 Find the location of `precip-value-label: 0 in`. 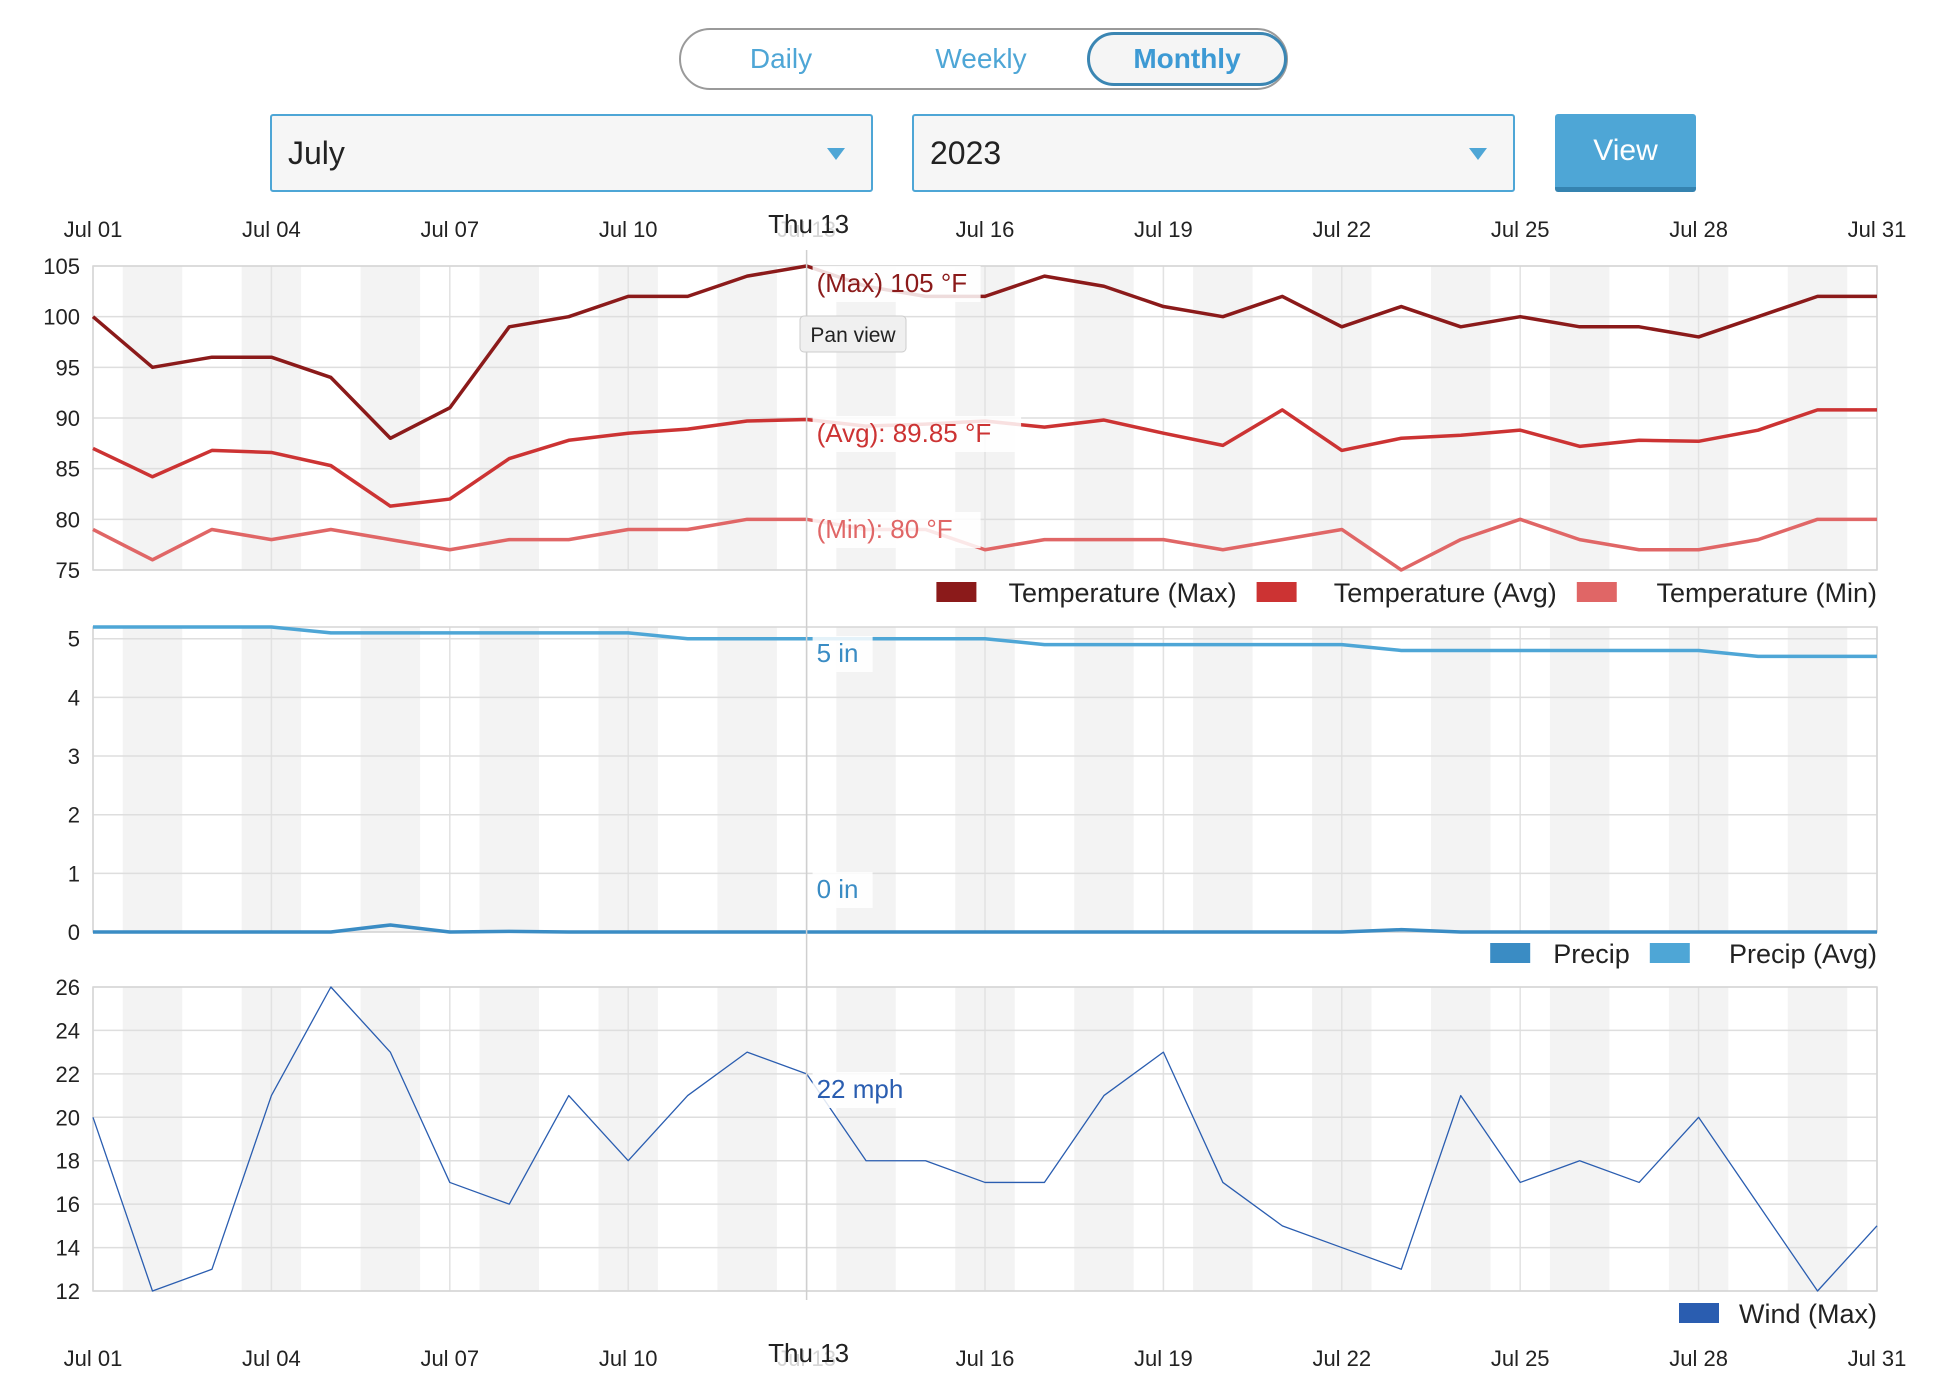

precip-value-label: 0 in is located at coordinates (842, 890).